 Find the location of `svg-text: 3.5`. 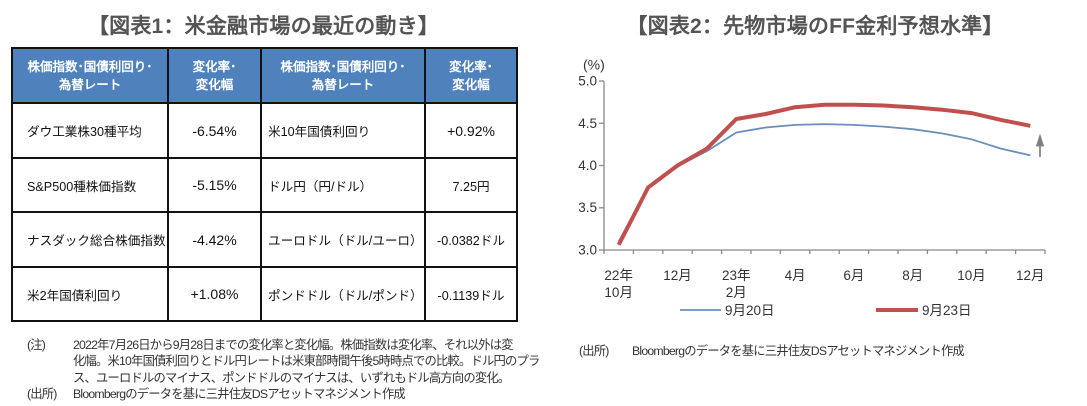

svg-text: 3.5 is located at coordinates (587, 207).